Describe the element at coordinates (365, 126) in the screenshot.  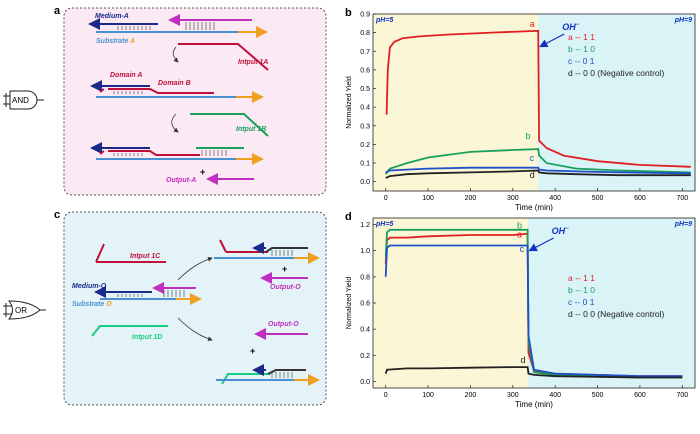
I see `y-tick-label-b: 0.3` at that location.